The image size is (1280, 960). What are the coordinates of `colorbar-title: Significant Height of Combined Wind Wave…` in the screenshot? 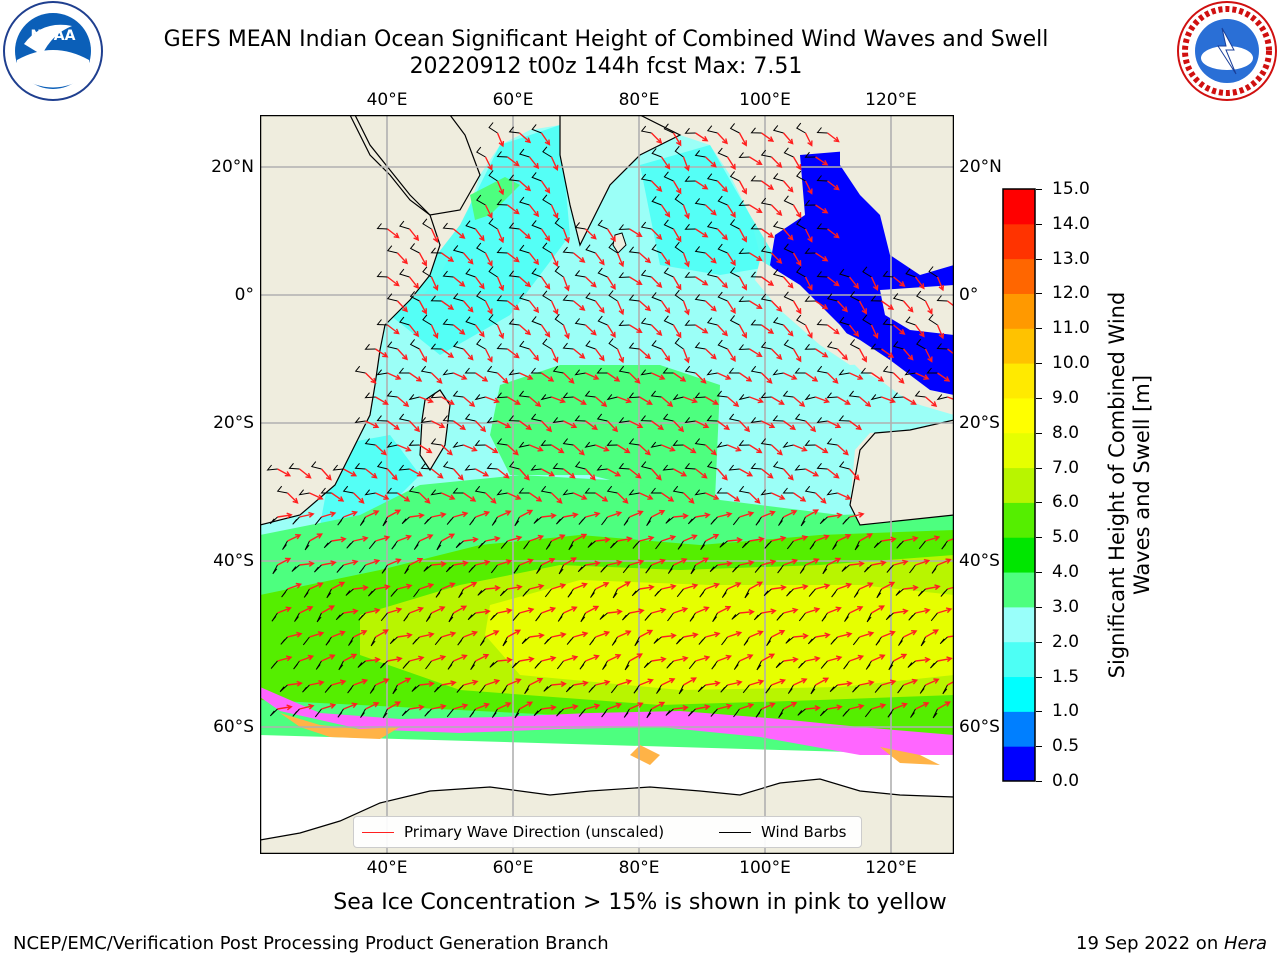 It's located at (1130, 485).